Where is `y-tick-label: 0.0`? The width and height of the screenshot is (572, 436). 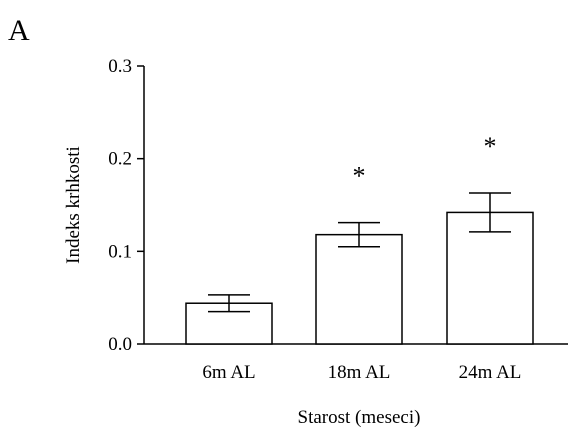
y-tick-label: 0.0 is located at coordinates (120, 344).